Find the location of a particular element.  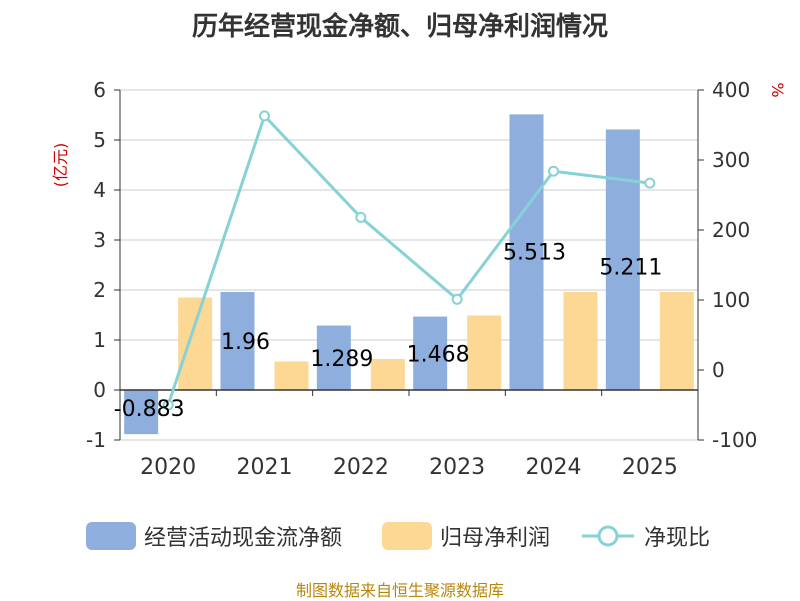

right-tick-label: 300 is located at coordinates (731, 160).